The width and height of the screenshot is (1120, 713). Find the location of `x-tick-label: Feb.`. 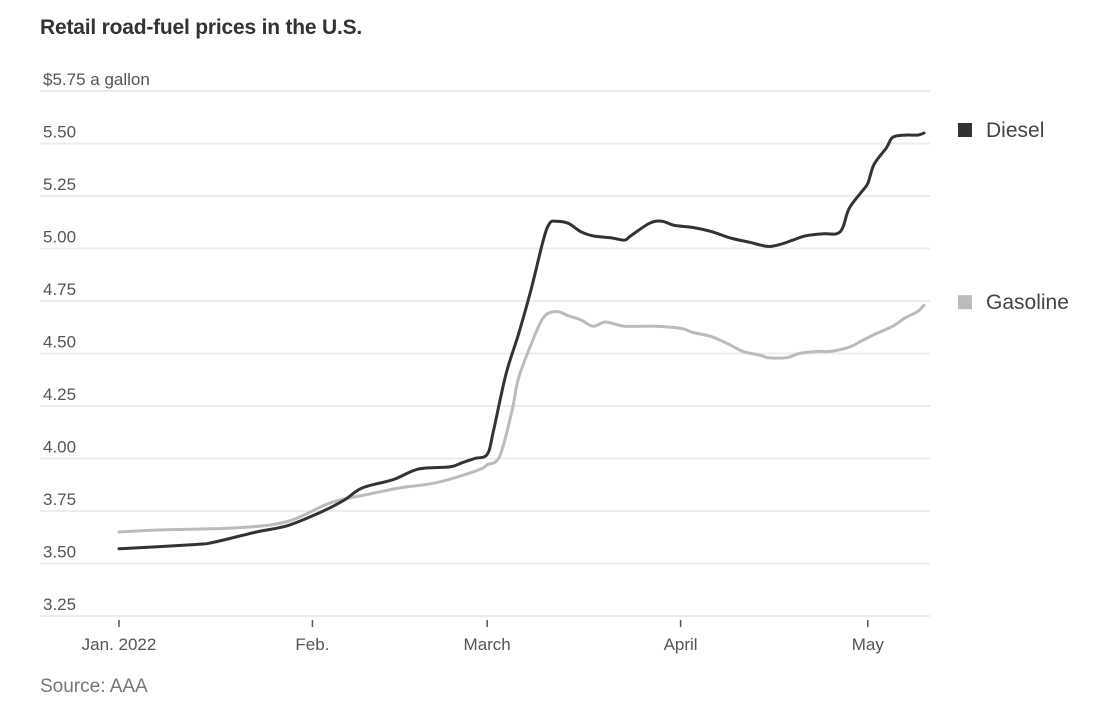

x-tick-label: Feb. is located at coordinates (312, 644).